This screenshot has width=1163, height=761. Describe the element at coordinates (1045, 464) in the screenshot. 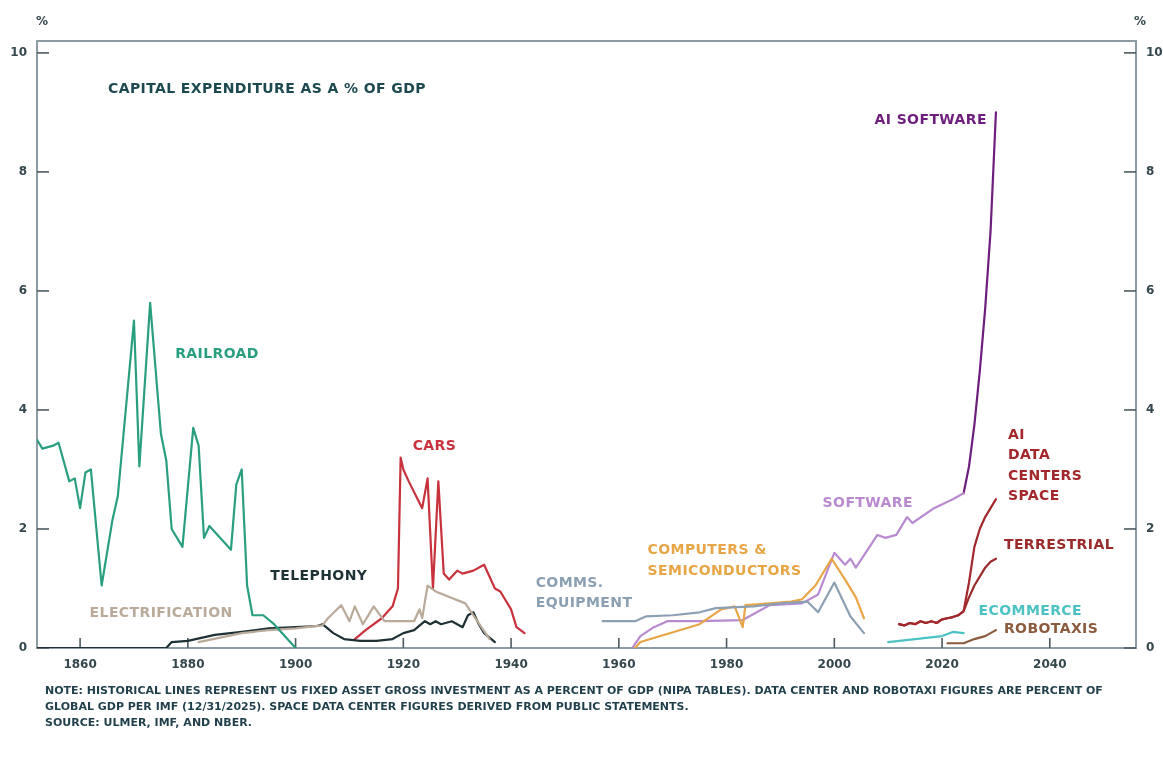

I see `series-label: AI DATA CENTERS SPACE` at that location.